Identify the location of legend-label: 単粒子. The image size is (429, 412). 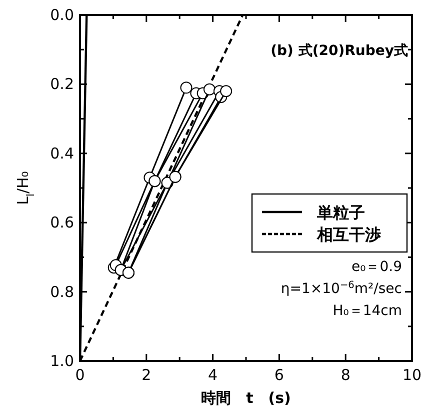
(340, 212).